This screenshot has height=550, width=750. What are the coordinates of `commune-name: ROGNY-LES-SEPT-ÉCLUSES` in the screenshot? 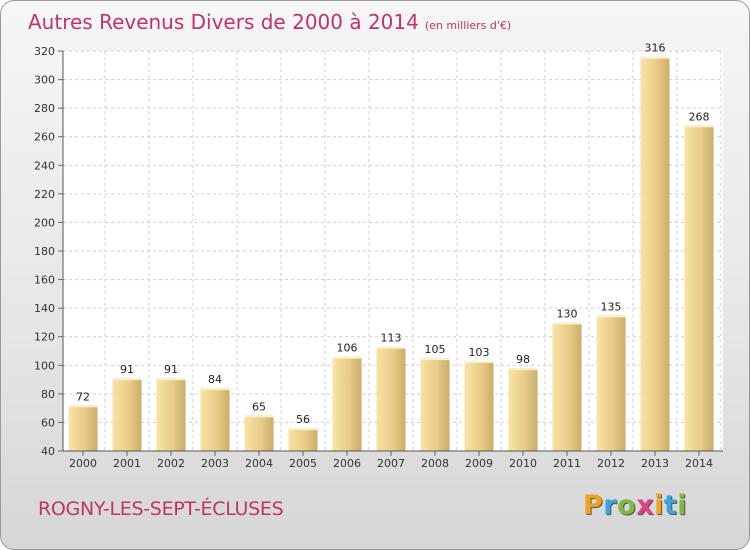 It's located at (161, 509).